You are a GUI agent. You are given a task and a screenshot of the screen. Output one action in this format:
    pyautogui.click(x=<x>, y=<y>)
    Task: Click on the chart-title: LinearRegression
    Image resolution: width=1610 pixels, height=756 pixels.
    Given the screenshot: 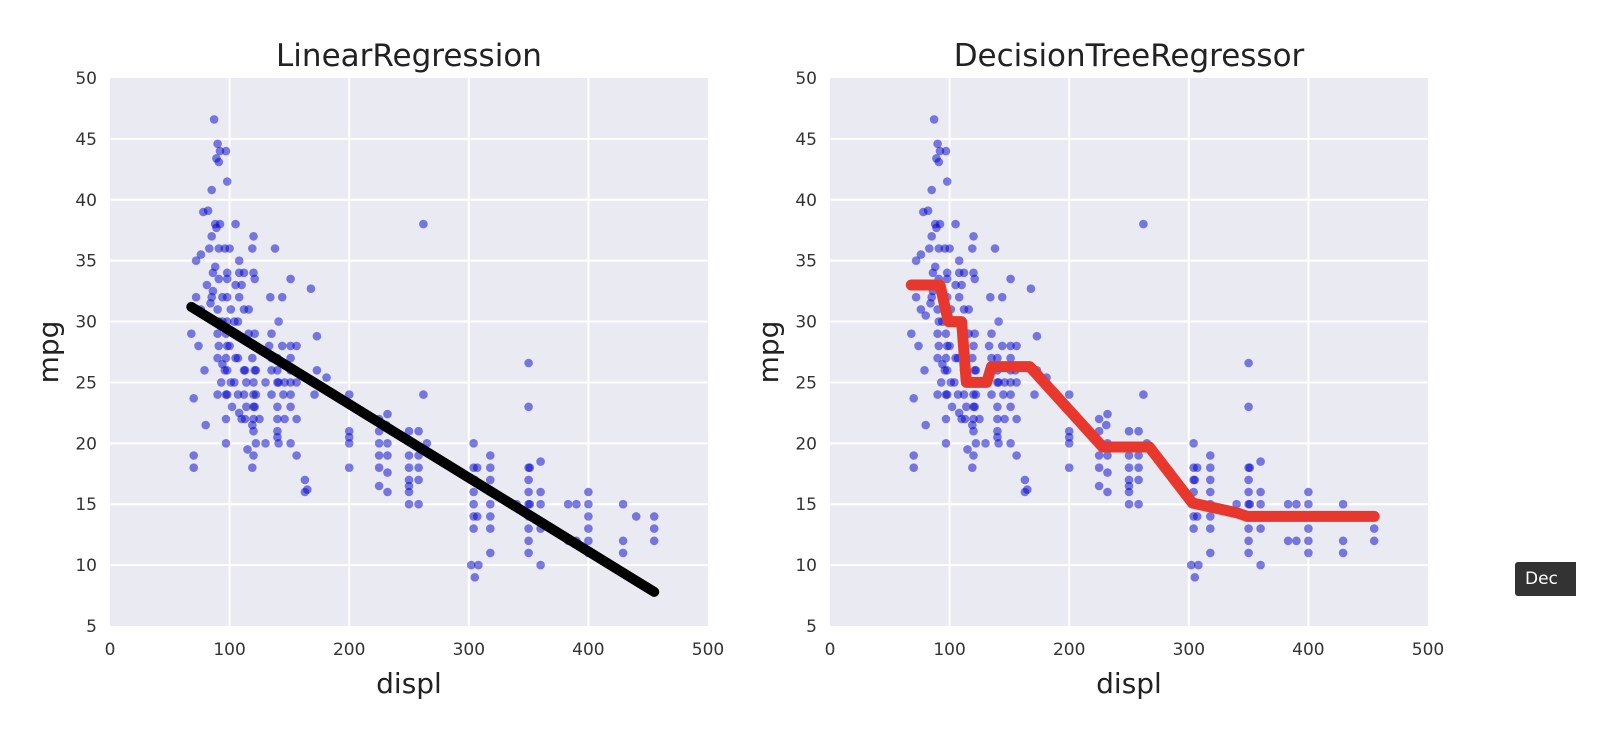 What is the action you would take?
    pyautogui.click(x=409, y=56)
    